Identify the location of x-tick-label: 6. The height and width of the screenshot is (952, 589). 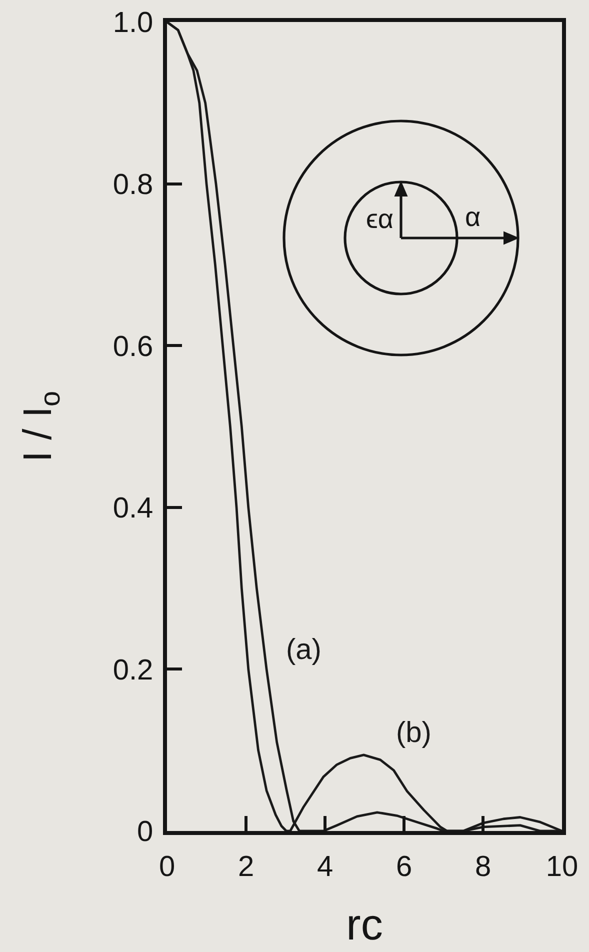
(404, 866).